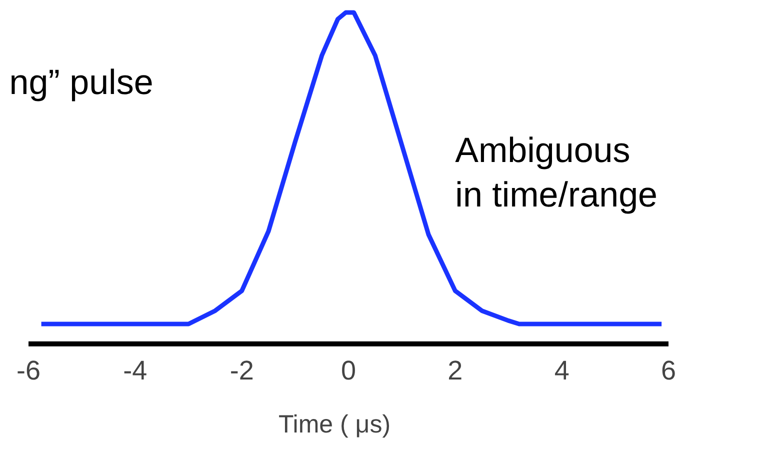 The width and height of the screenshot is (767, 462). I want to click on x-tick-label: 0, so click(348, 371).